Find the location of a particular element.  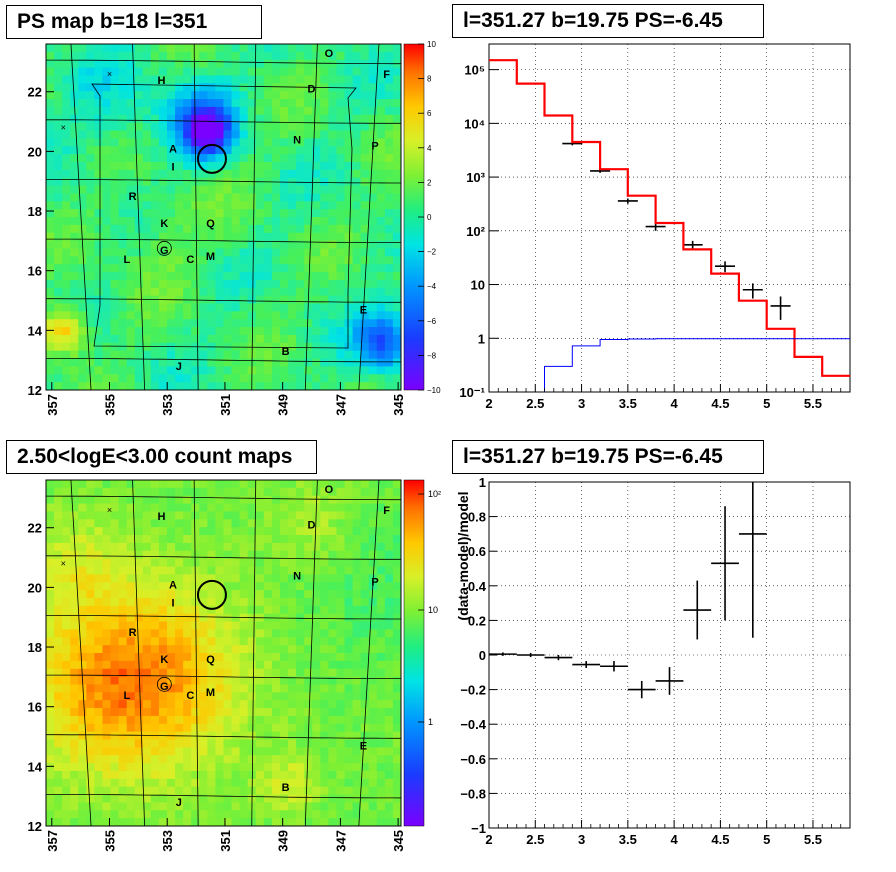

ps-map-markers: ×× is located at coordinates (144, 162).